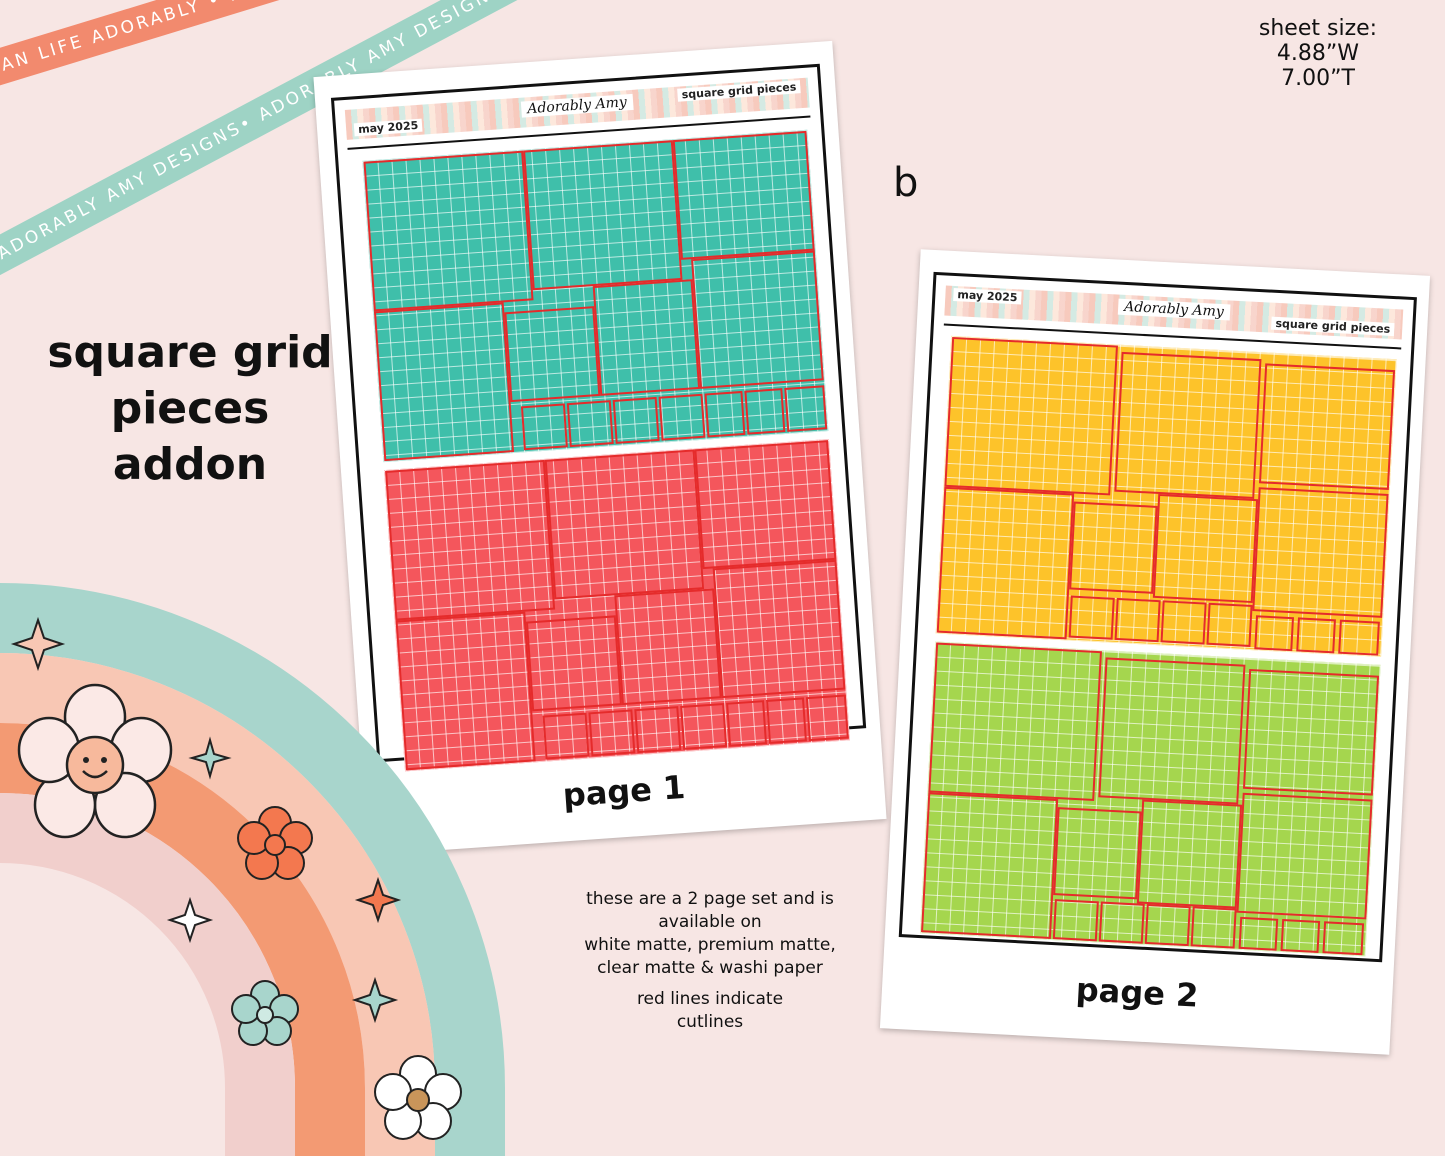 This screenshot has width=1445, height=1156. I want to click on sparkle-icon, so click(206, 820).